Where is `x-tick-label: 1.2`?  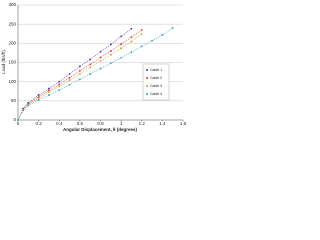 x-tick-label: 1.2 is located at coordinates (142, 123).